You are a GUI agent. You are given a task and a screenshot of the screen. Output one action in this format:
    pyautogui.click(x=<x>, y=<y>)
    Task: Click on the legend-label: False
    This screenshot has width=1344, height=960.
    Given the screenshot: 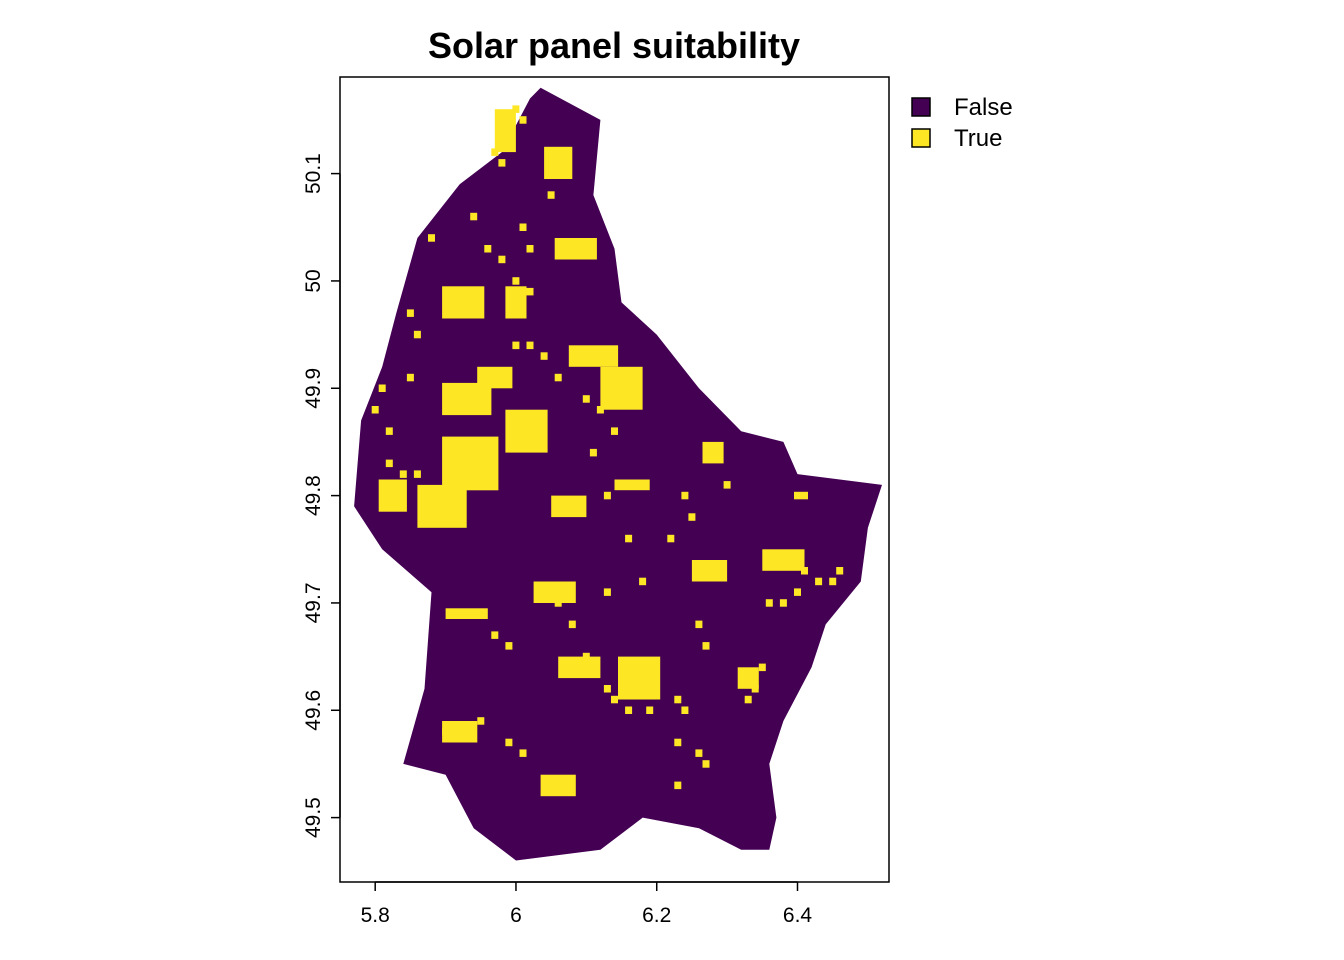 What is the action you would take?
    pyautogui.click(x=983, y=107)
    